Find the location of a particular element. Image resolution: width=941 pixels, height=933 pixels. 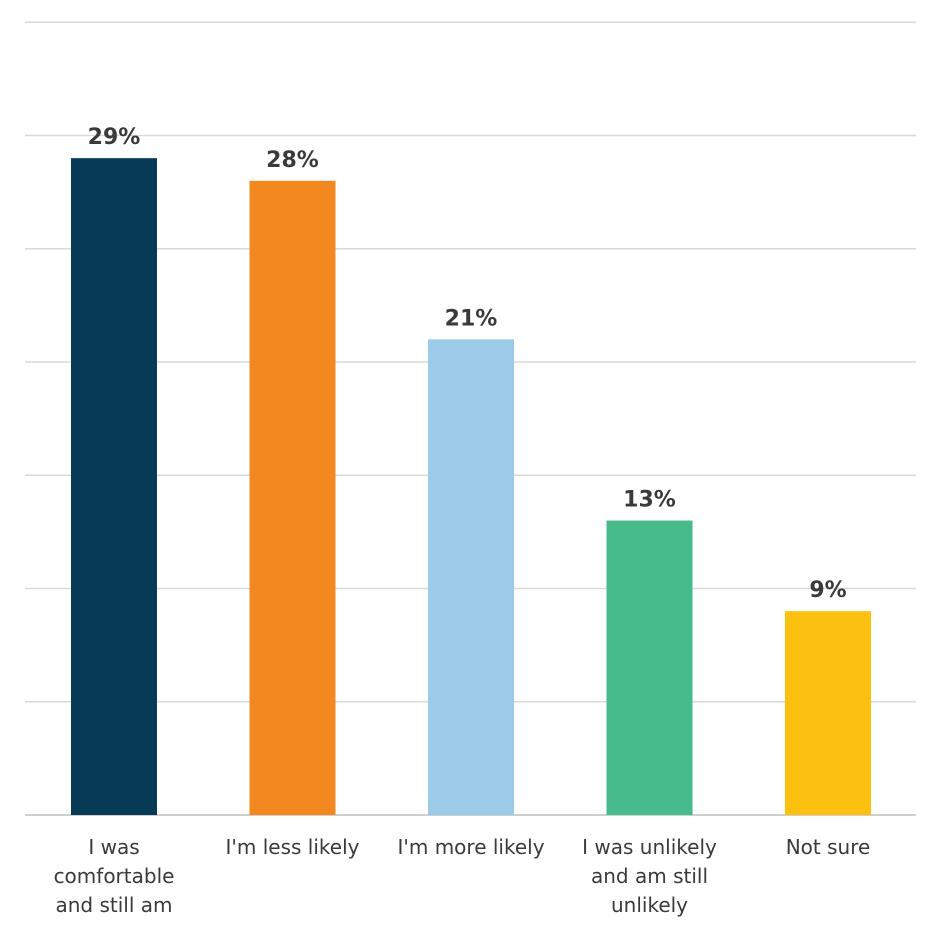

x-tick-label: I'm less likely is located at coordinates (293, 847).